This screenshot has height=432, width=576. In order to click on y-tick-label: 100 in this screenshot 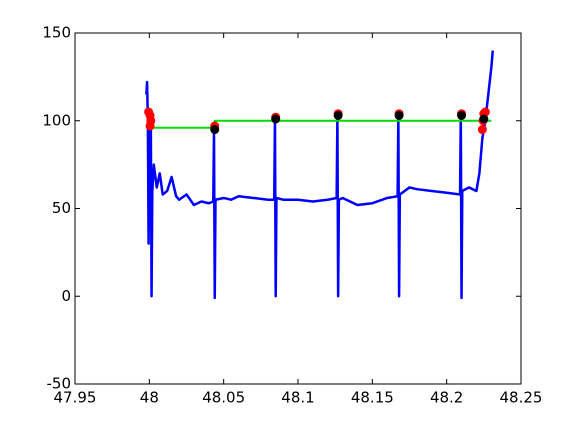, I will do `click(56, 120)`.